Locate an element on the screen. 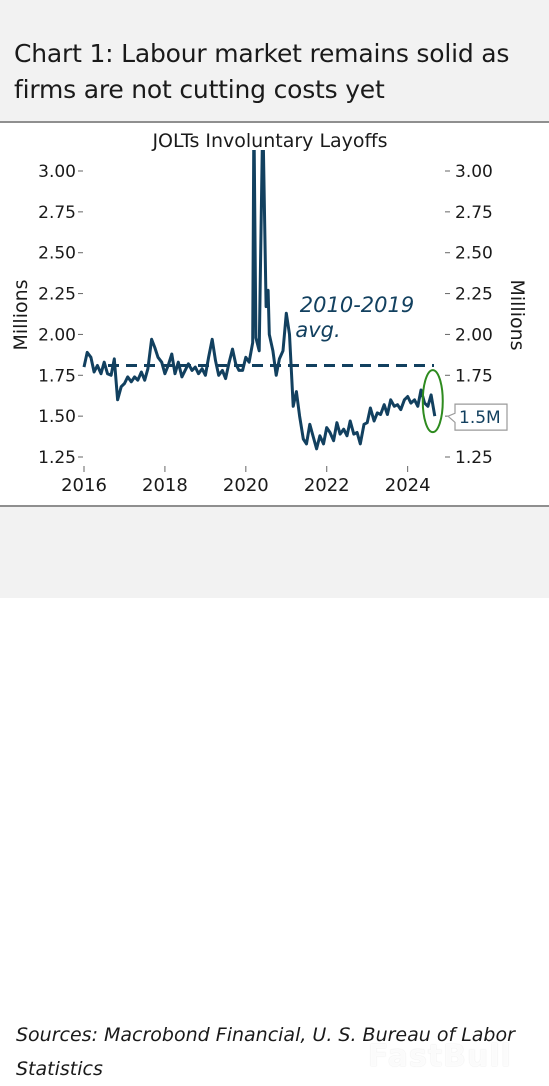  y-tick-label-right: 1.75 is located at coordinates (474, 376).